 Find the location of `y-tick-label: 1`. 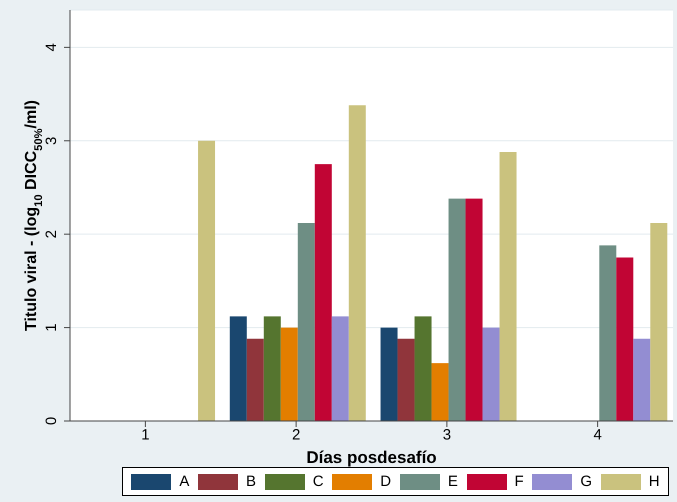

y-tick-label: 1 is located at coordinates (51, 327).